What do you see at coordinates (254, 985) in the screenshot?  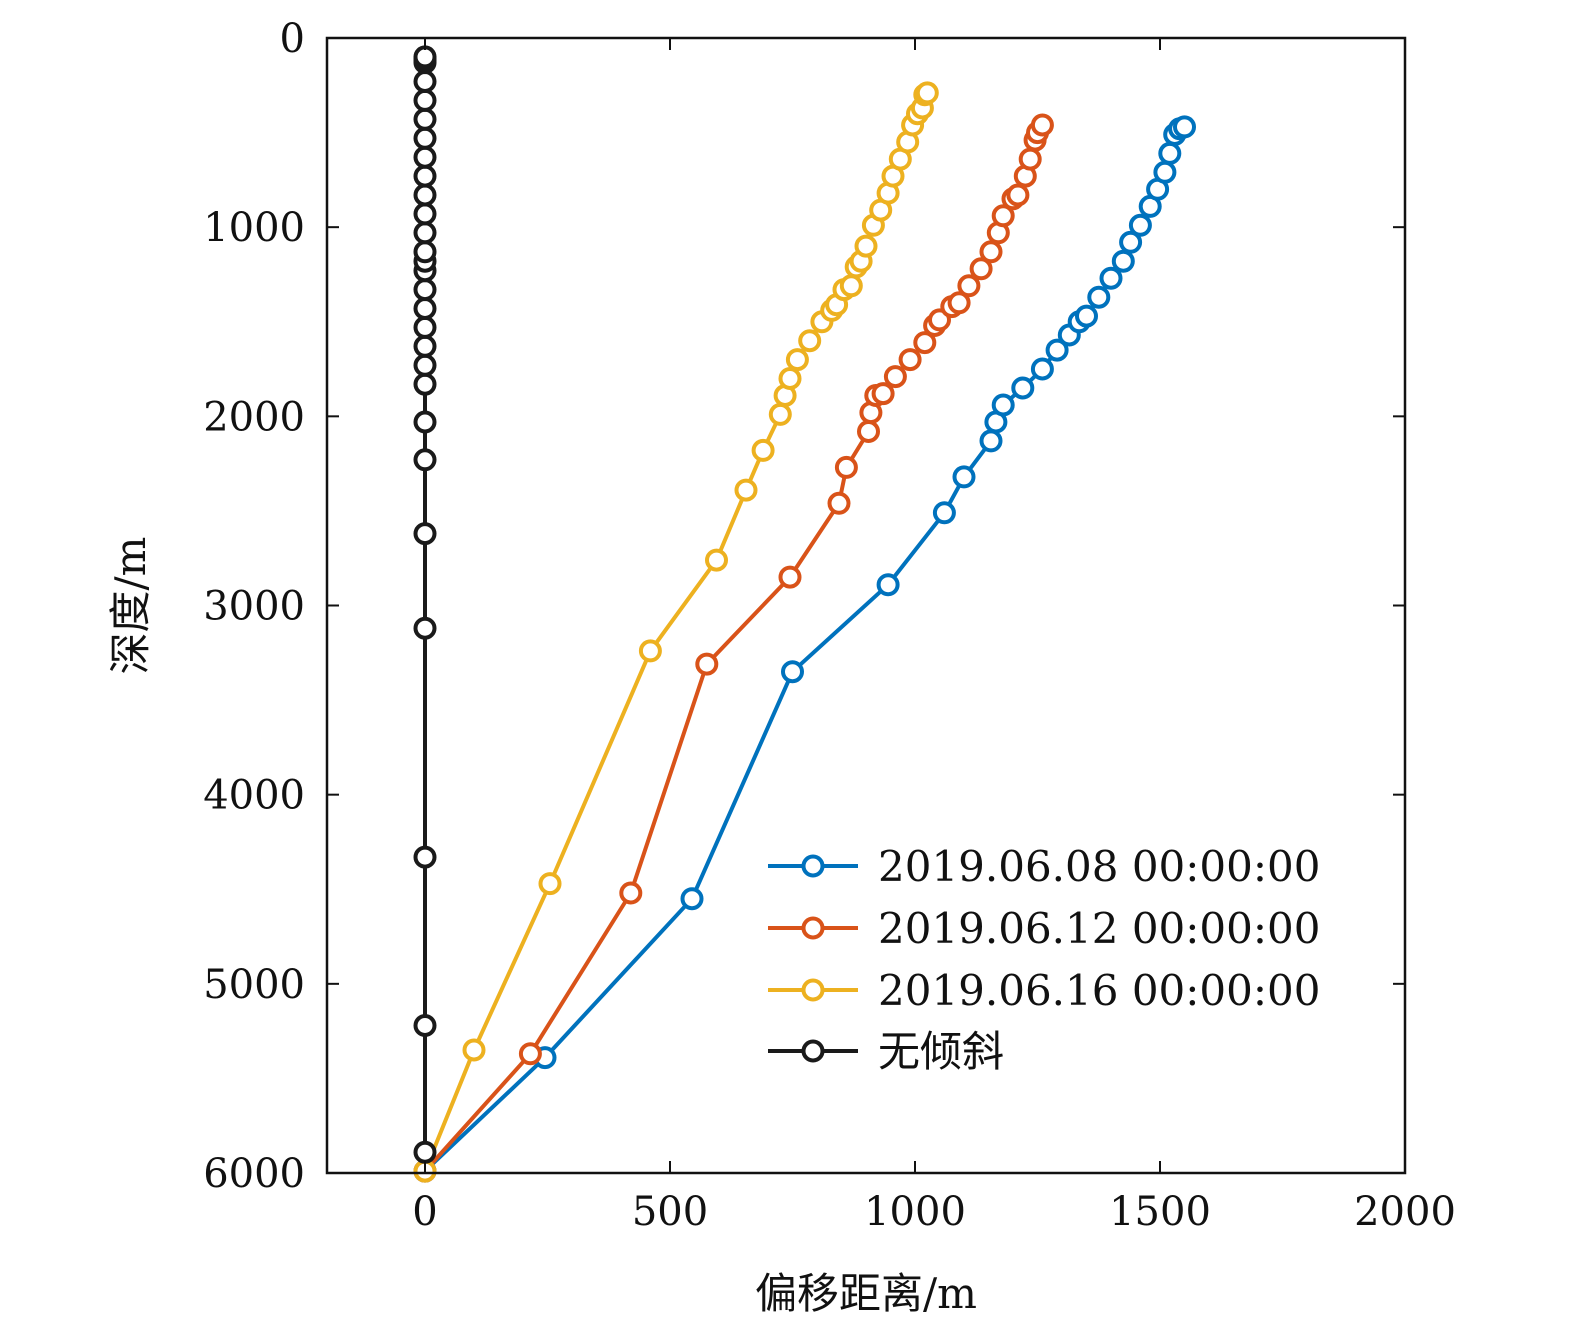 I see `y-tick-label-5: 5000` at bounding box center [254, 985].